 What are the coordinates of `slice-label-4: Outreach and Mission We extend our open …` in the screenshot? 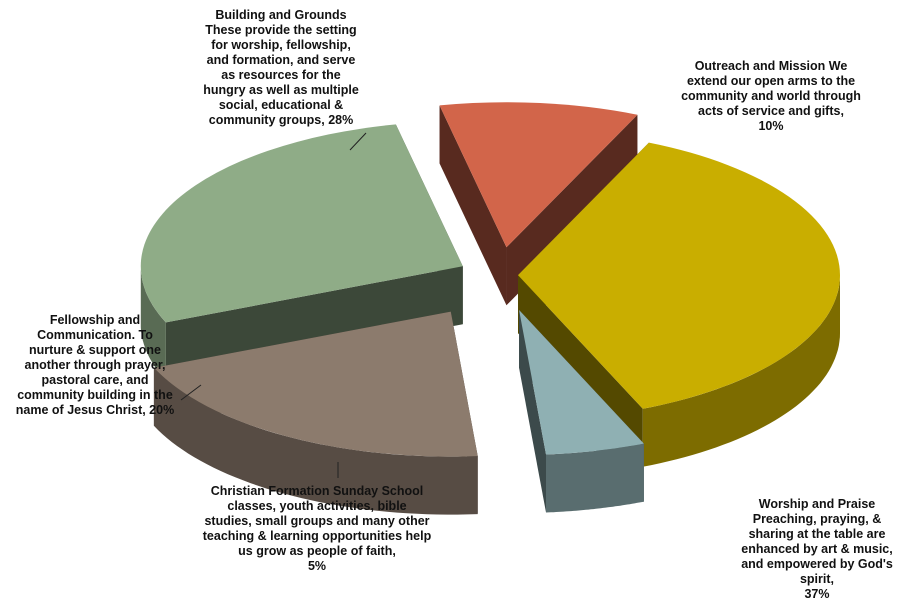 It's located at (771, 96).